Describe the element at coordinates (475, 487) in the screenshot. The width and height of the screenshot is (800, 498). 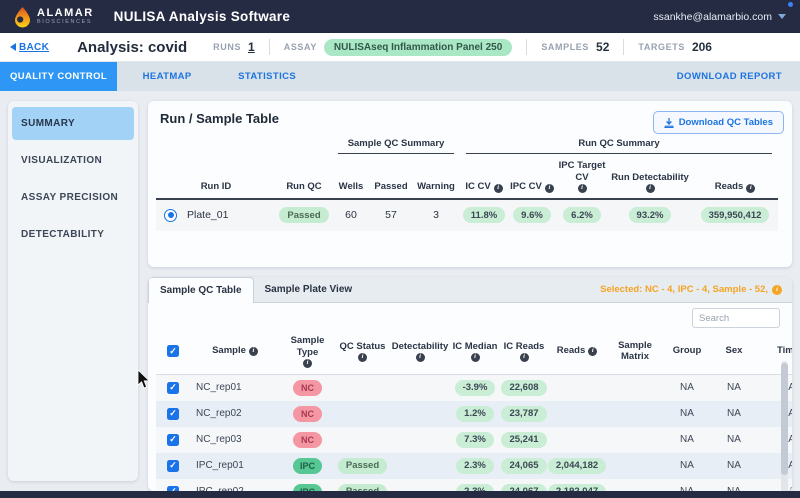
I see `ic-median-badge: 2.3%` at that location.